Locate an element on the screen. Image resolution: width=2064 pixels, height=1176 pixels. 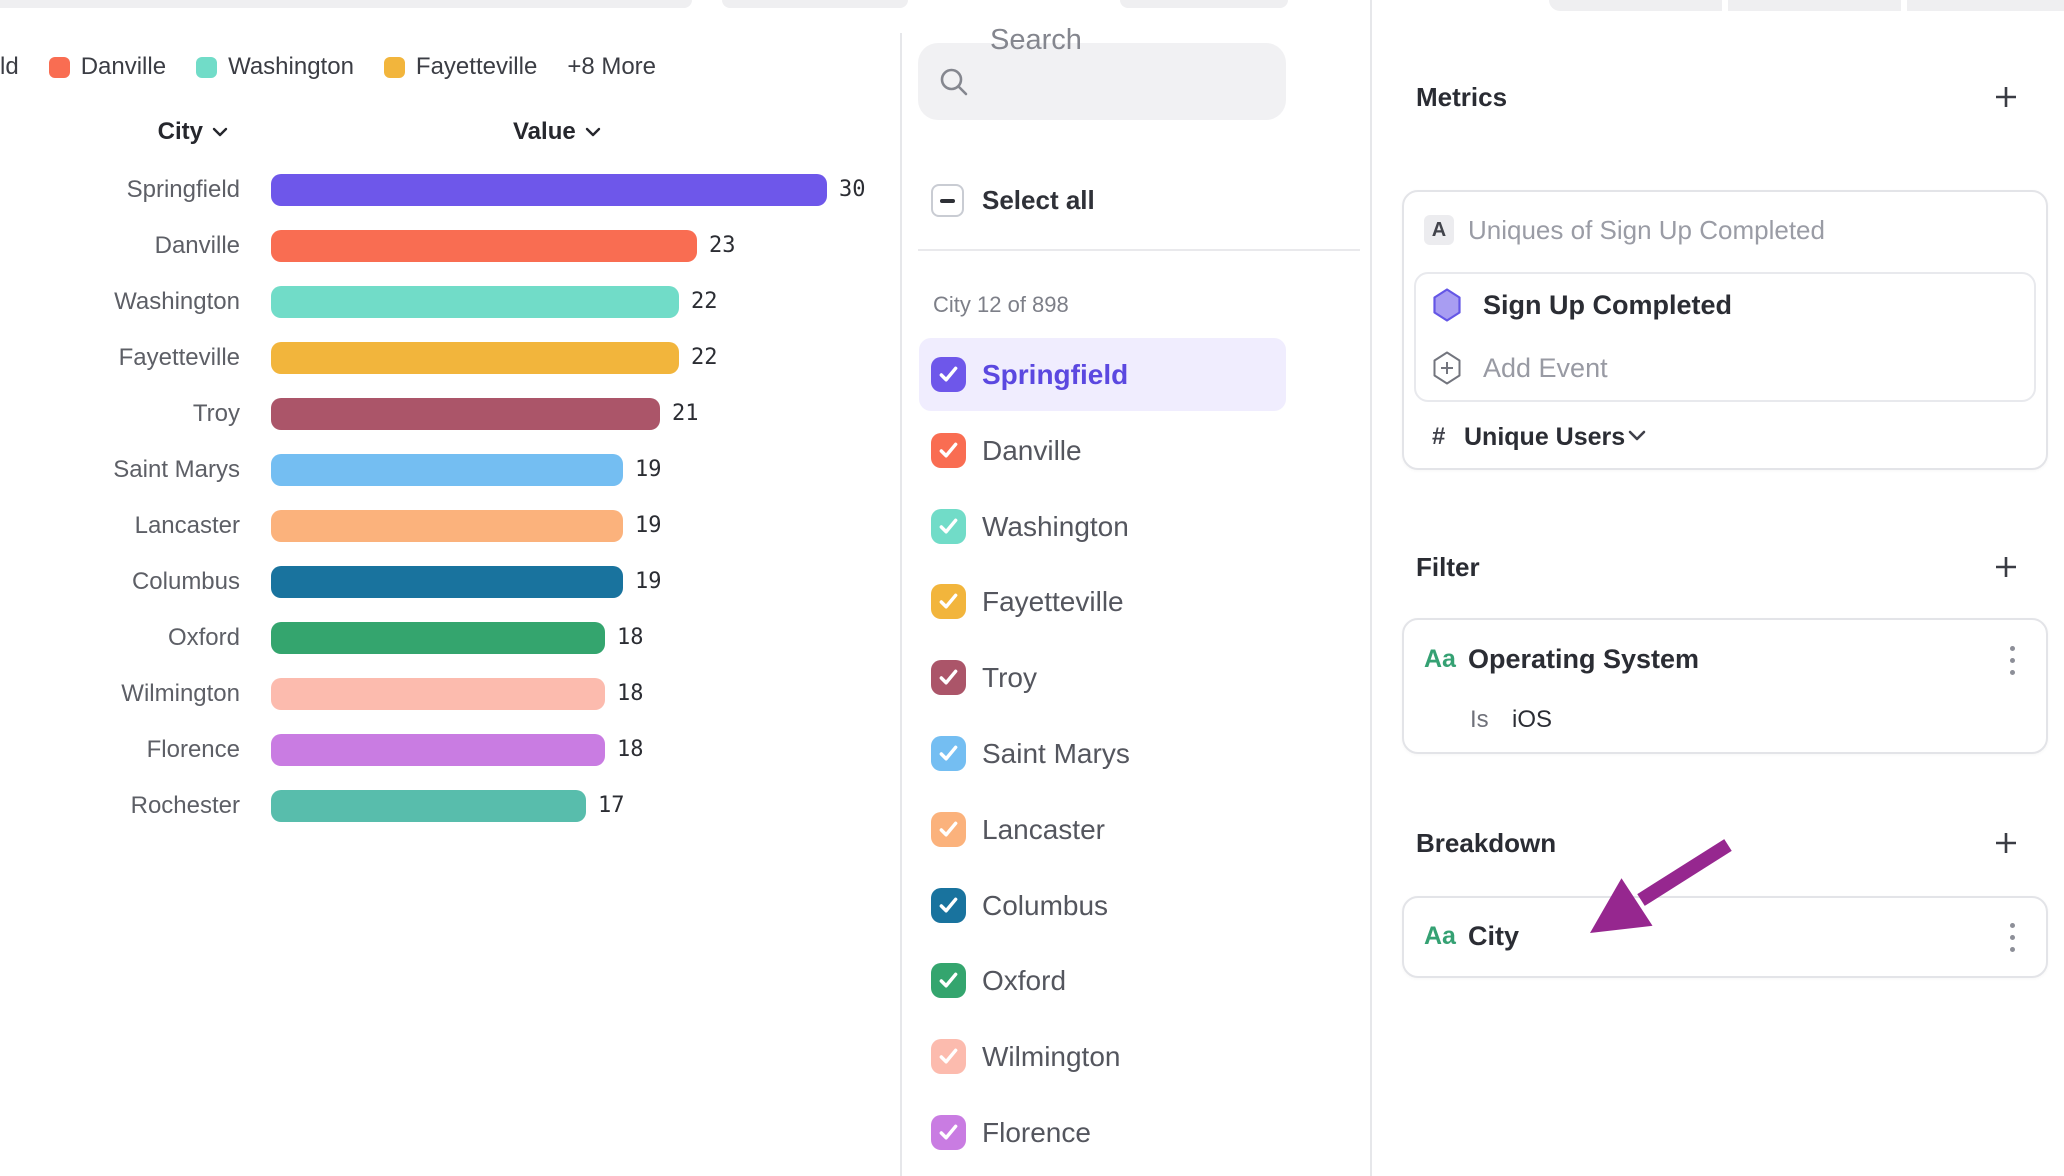
add-event-button: Add Event is located at coordinates (1545, 368).